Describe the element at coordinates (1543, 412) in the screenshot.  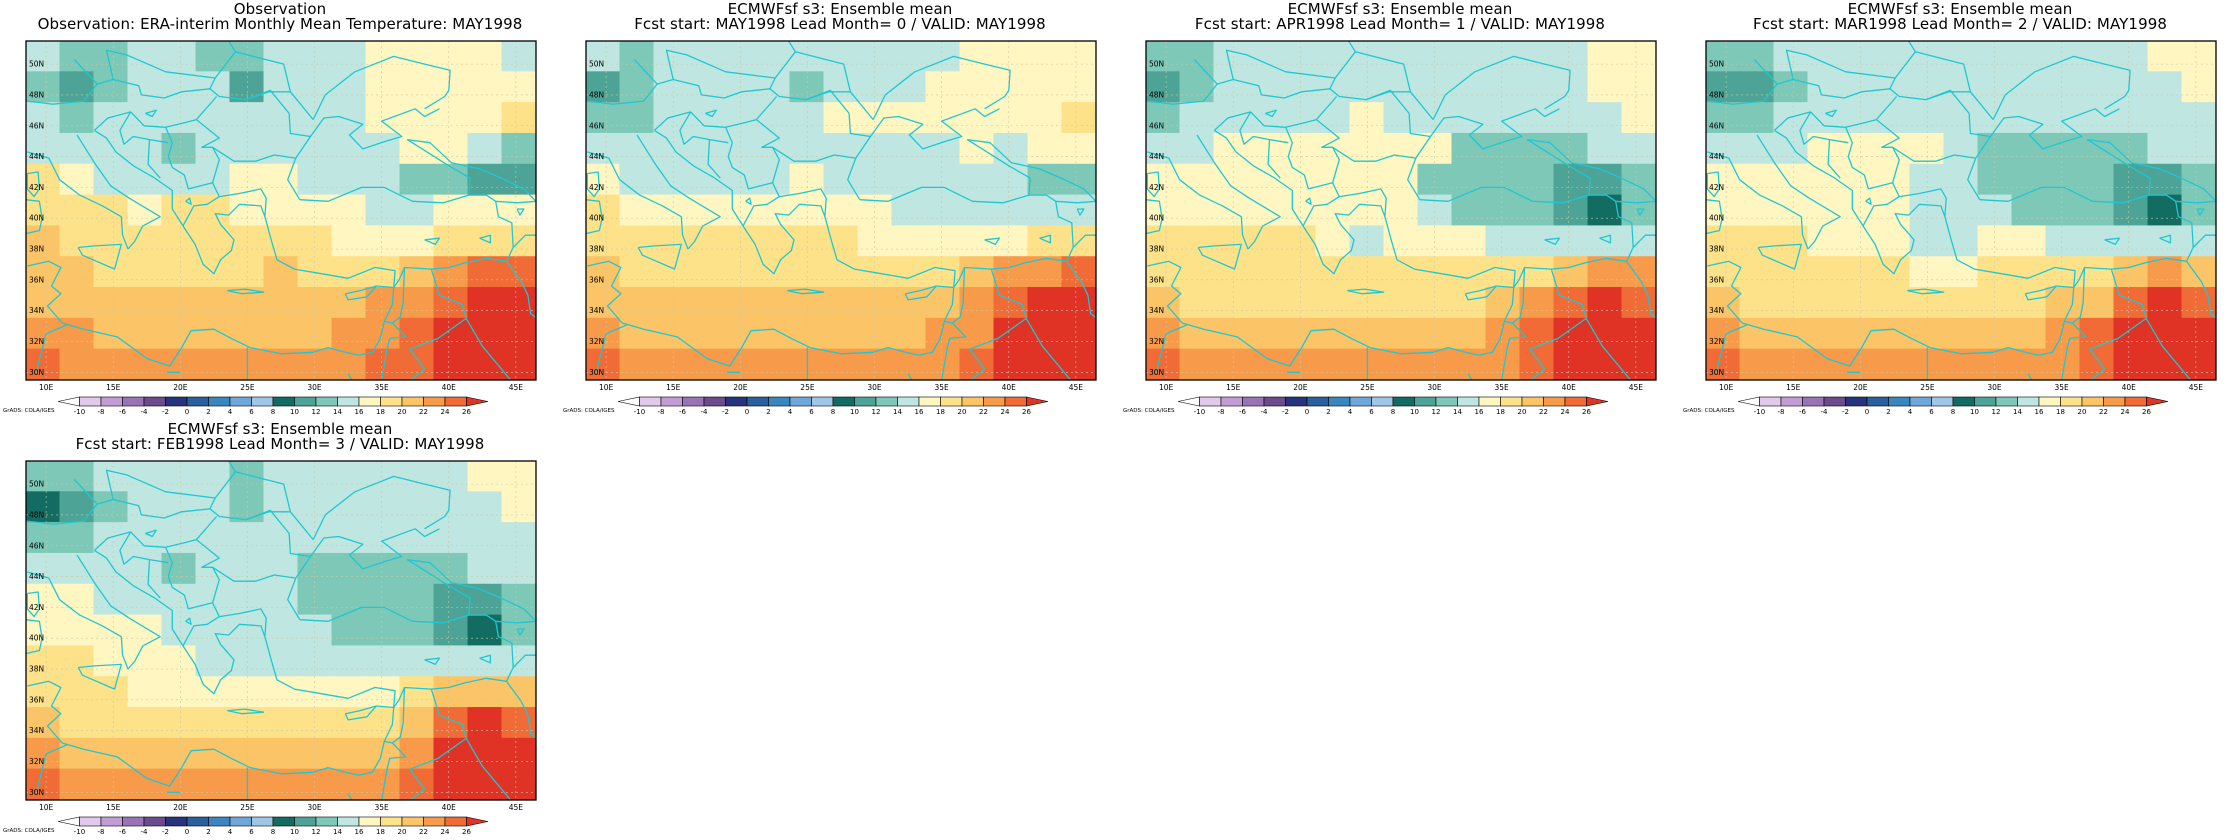
I see `colorbar-label: 22` at that location.